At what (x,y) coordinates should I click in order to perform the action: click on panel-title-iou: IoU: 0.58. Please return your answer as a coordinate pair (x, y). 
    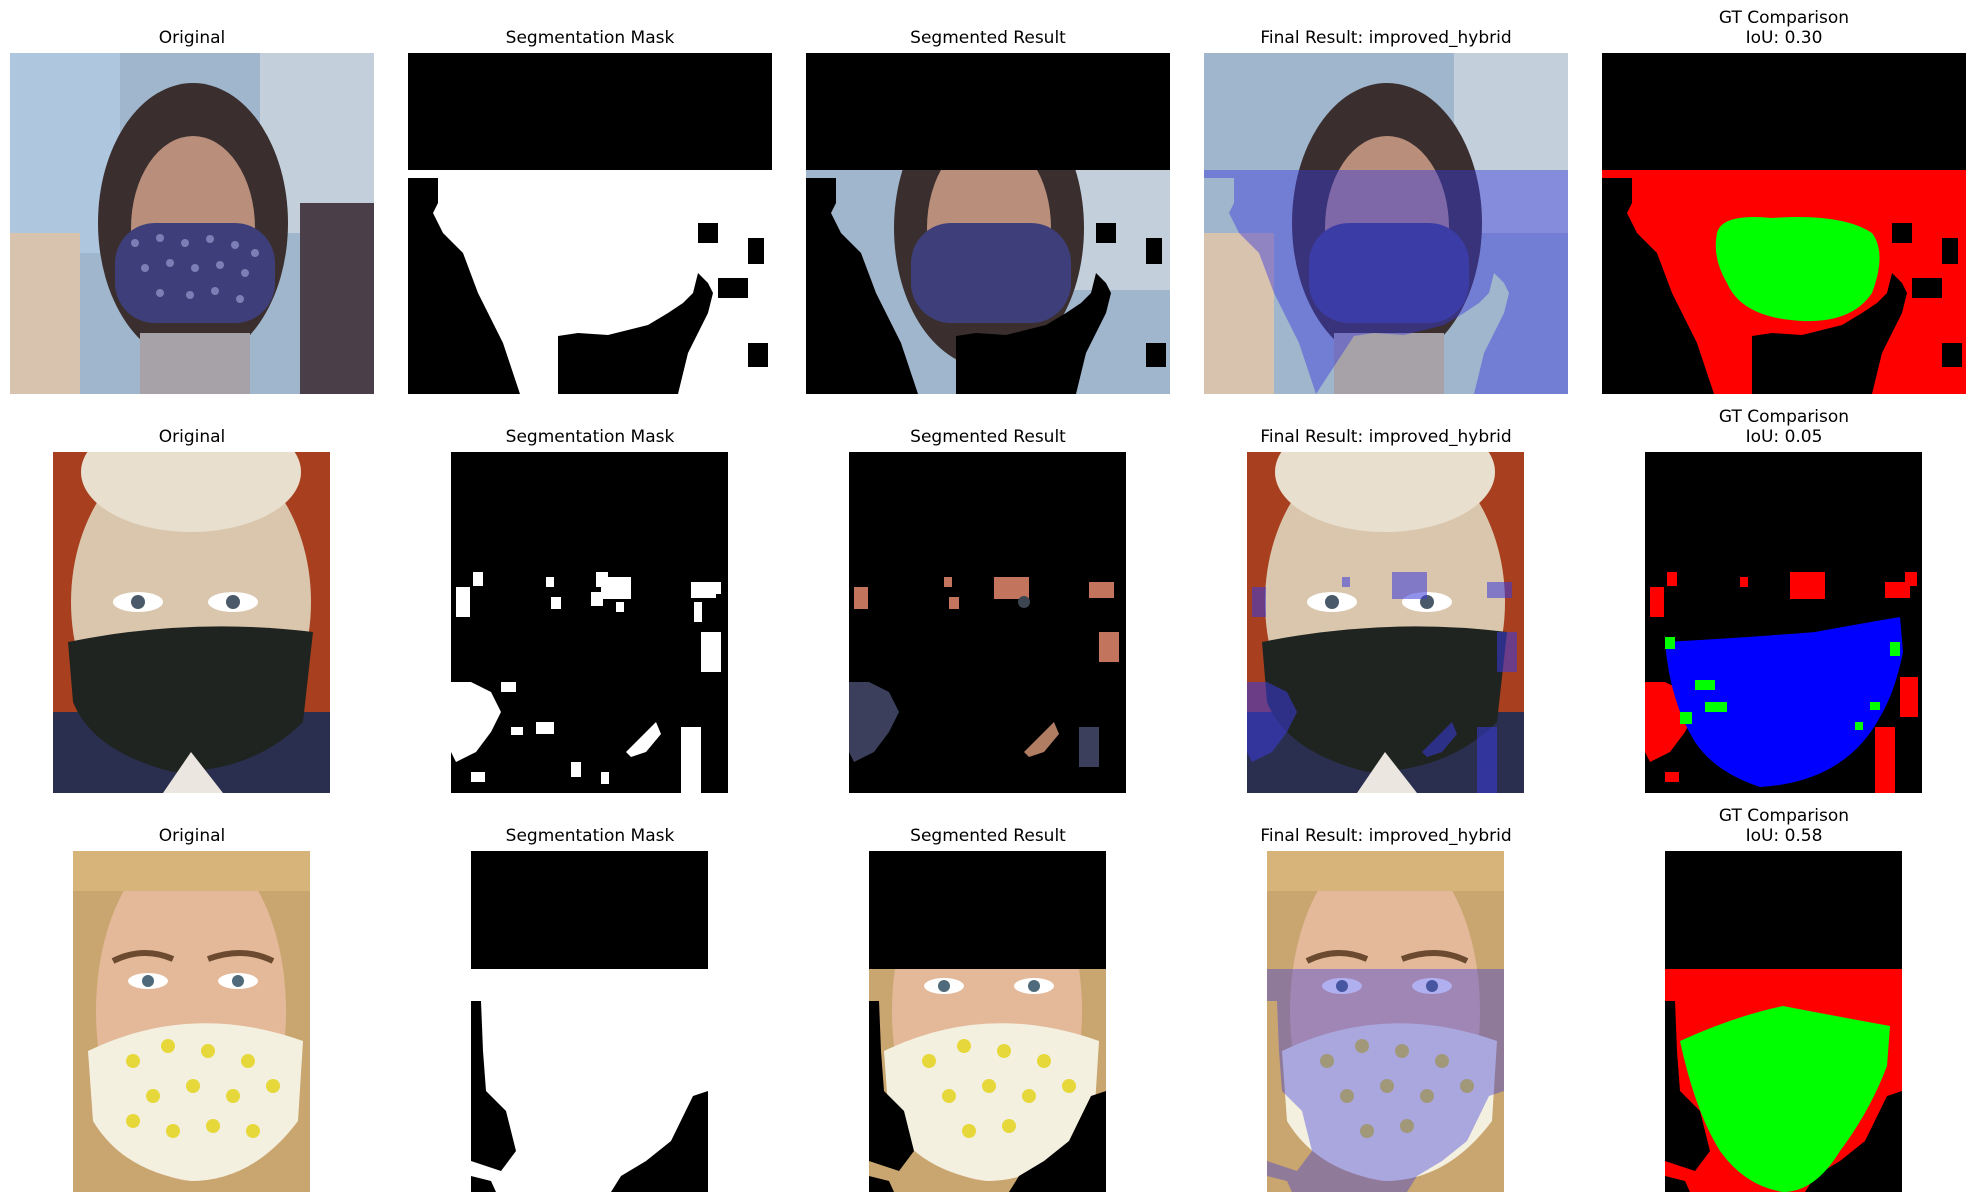
    Looking at the image, I should click on (1784, 836).